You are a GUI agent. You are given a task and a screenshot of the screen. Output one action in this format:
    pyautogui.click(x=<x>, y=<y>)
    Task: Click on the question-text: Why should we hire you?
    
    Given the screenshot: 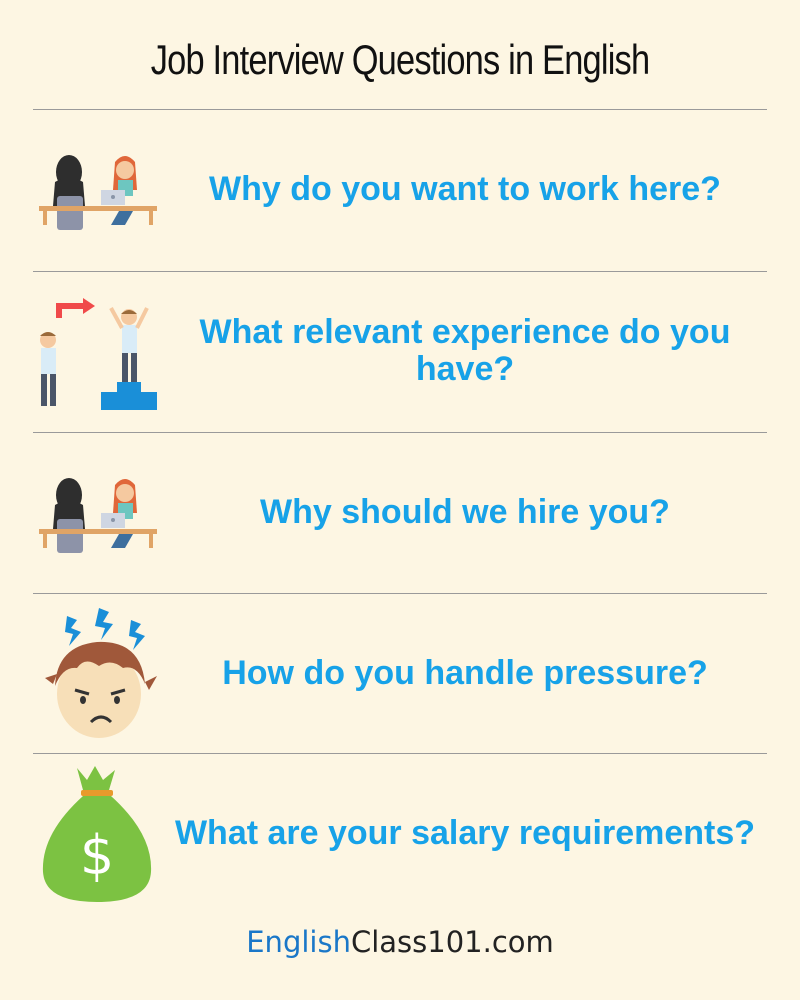 What is the action you would take?
    pyautogui.click(x=465, y=511)
    